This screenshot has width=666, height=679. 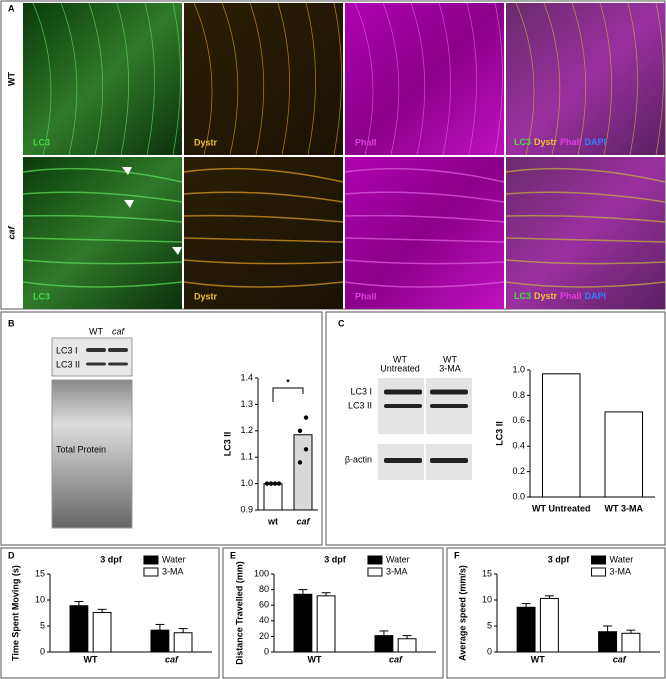 I want to click on panel-label: C, so click(x=341, y=323).